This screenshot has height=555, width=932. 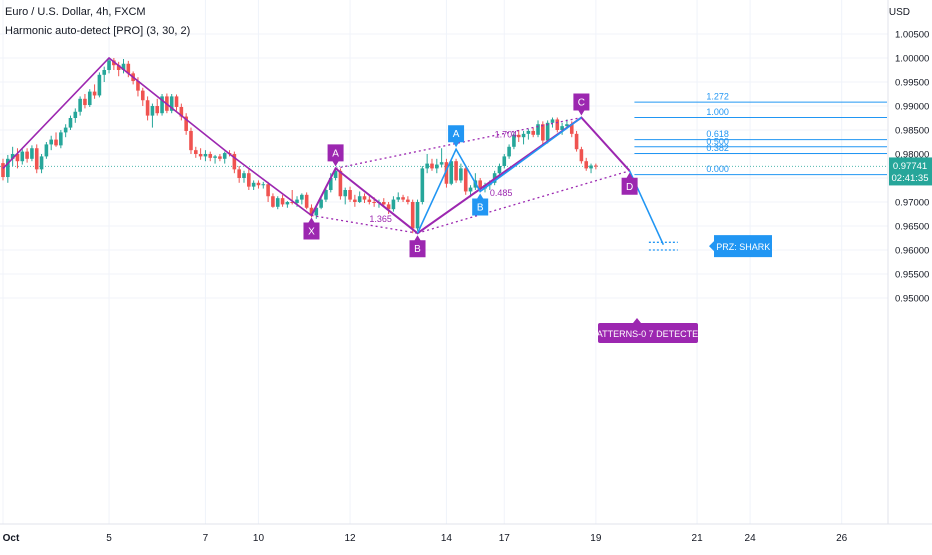 What do you see at coordinates (98, 31) in the screenshot?
I see `indicator-title: Harmonic auto-detect [PRO] (3, 30, 2)` at bounding box center [98, 31].